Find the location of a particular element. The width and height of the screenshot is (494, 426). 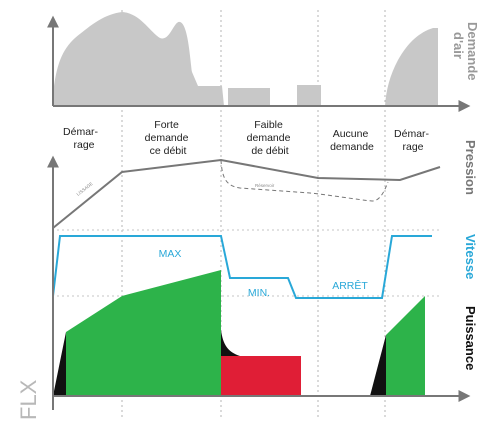

phase-label-low-demand: Faible demande de débit is located at coordinates (270, 138).